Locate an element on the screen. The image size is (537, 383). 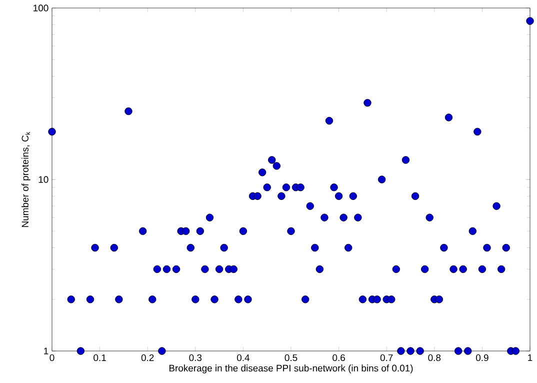
x-tick-label: 0.3 is located at coordinates (195, 358).